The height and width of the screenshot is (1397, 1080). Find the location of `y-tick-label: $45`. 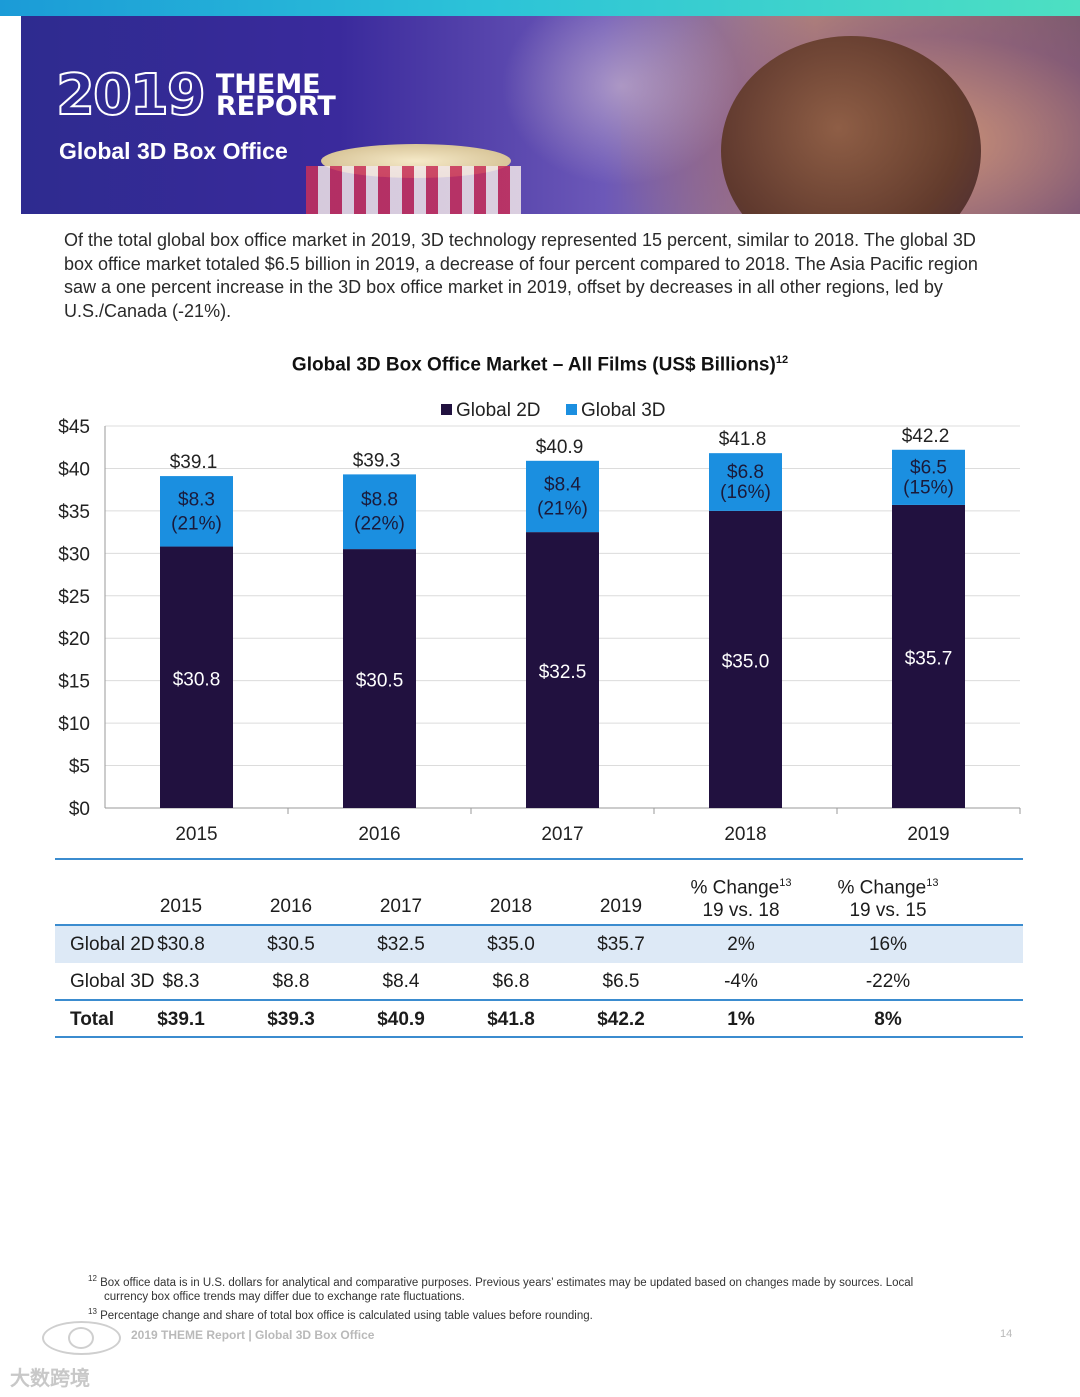

y-tick-label: $45 is located at coordinates (74, 427).